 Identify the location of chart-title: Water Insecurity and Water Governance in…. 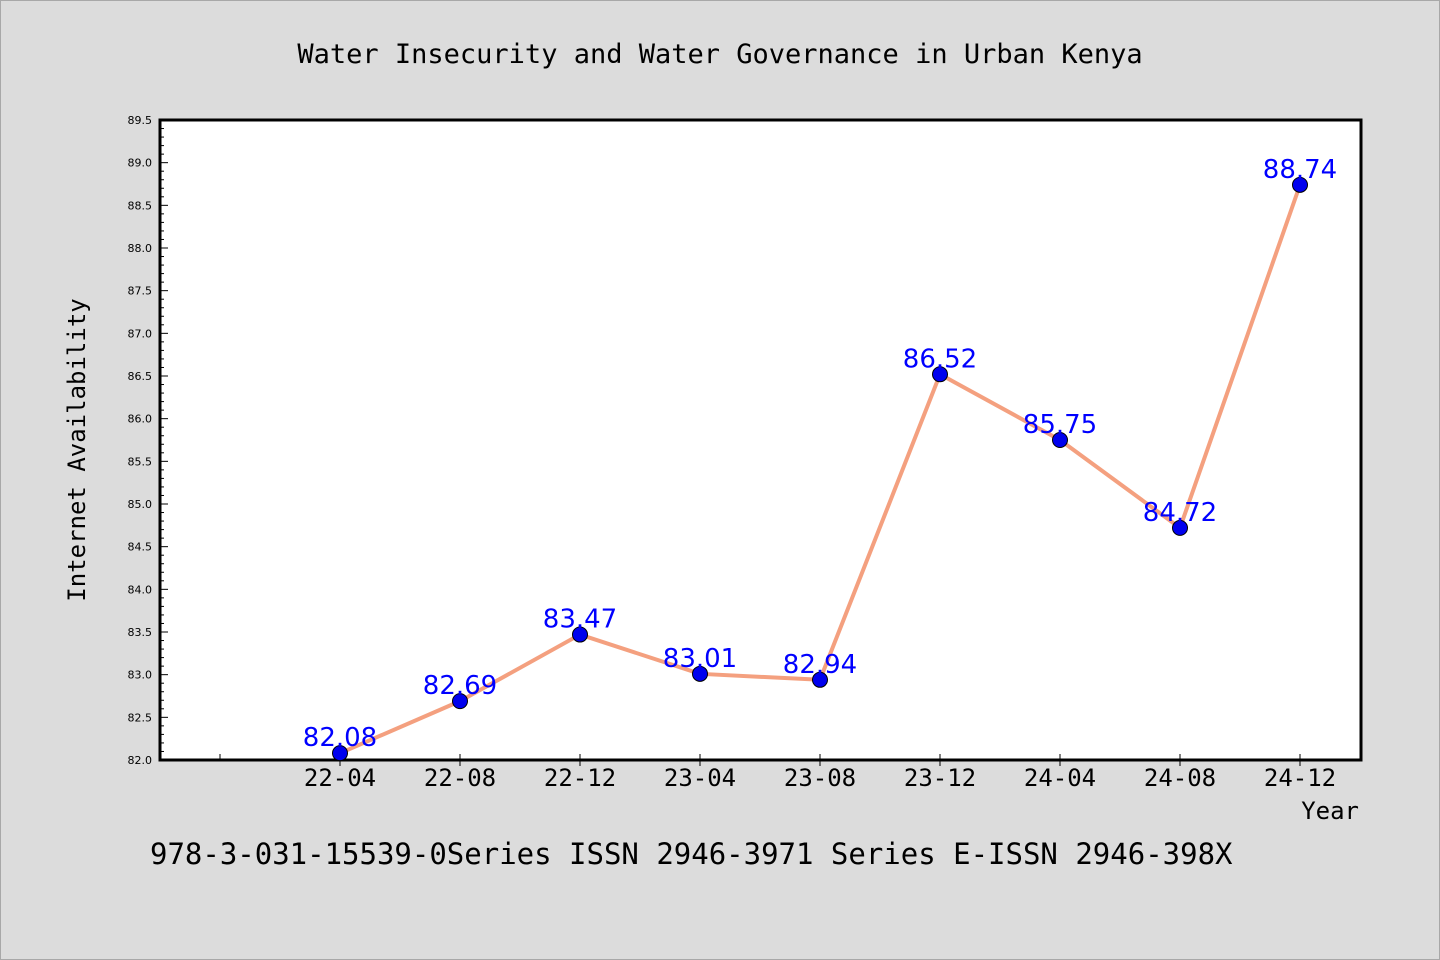
(719, 54).